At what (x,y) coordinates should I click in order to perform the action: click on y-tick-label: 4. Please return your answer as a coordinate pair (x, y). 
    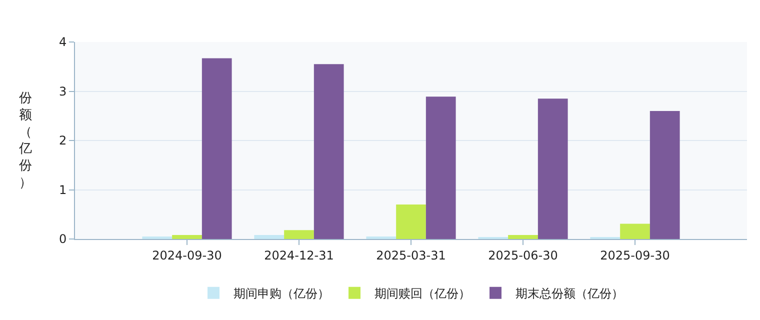
    Looking at the image, I should click on (62, 42).